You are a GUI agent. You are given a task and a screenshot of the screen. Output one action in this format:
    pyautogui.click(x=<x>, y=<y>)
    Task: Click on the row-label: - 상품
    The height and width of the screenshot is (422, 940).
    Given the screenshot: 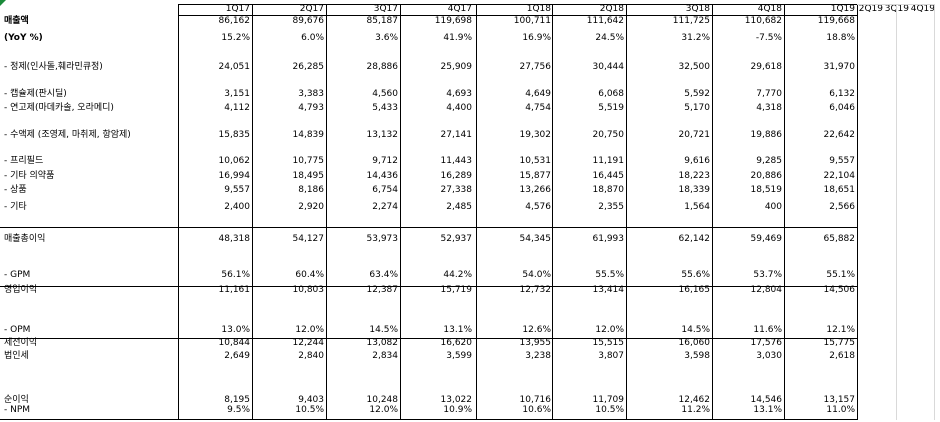 What is the action you would take?
    pyautogui.click(x=15, y=190)
    